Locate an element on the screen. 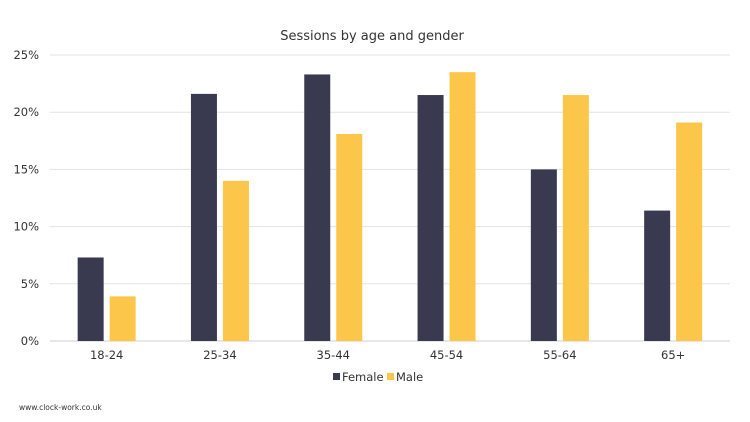  legend-swatch-male is located at coordinates (390, 376).